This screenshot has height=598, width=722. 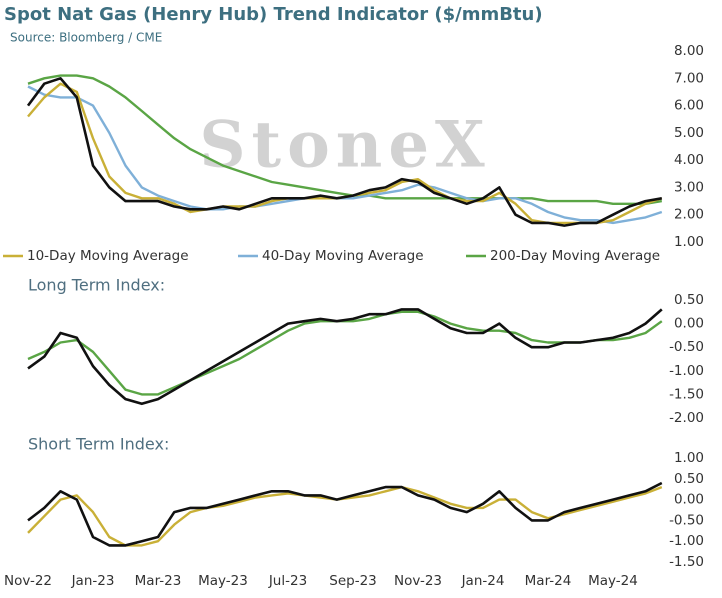 What do you see at coordinates (344, 145) in the screenshot?
I see `watermark: StoneX` at bounding box center [344, 145].